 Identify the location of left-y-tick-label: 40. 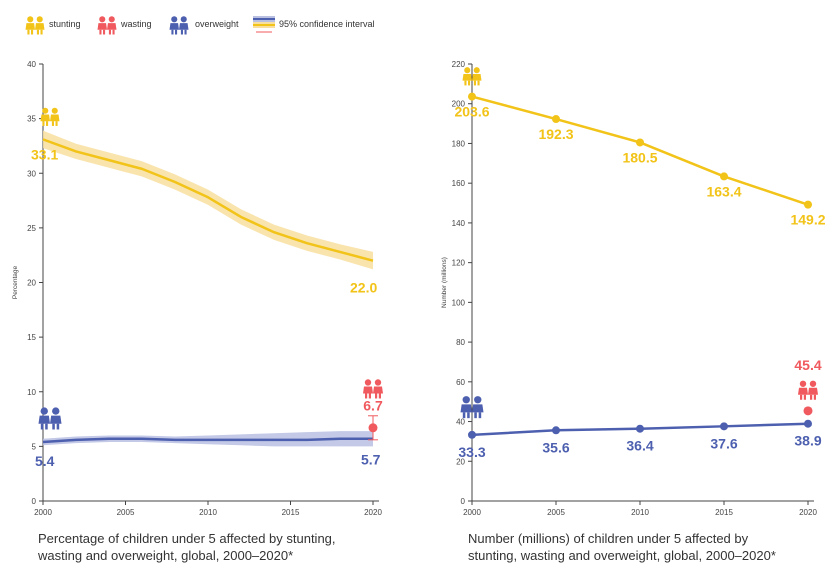
(31, 64).